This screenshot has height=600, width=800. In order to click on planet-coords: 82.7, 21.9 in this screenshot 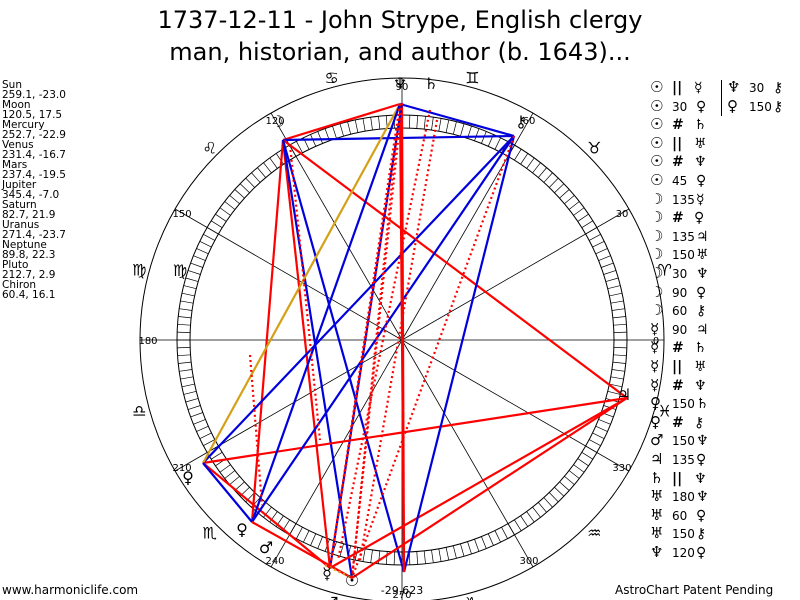, I will do `click(29, 215)`.